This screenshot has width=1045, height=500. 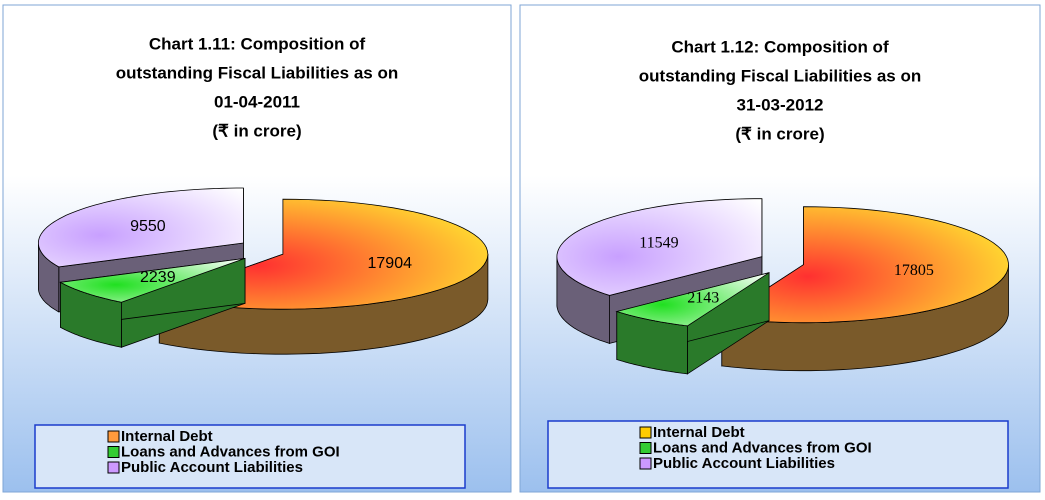 I want to click on data-label: 2143, so click(x=703, y=297).